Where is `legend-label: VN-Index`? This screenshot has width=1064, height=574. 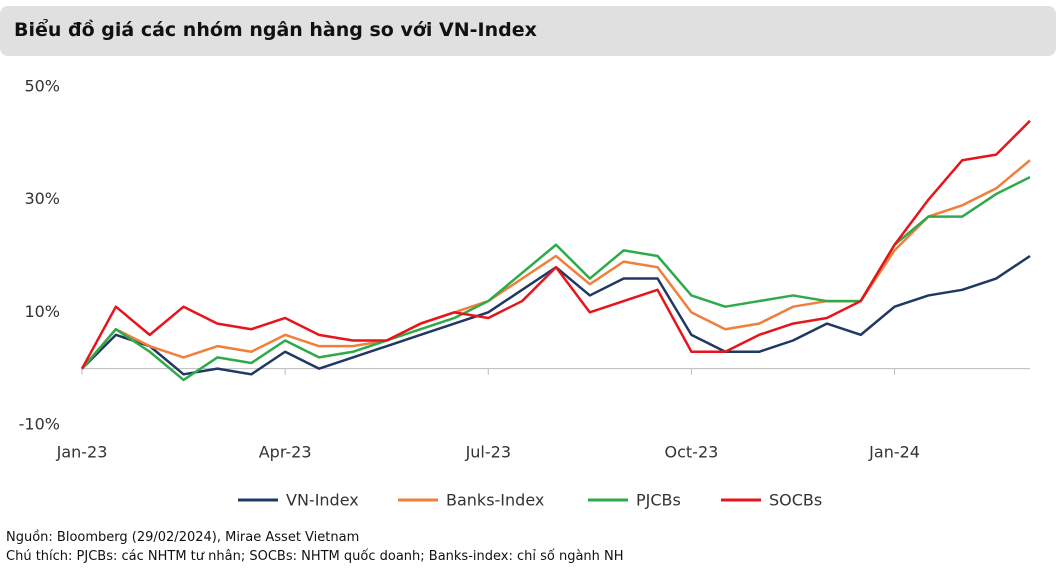 legend-label: VN-Index is located at coordinates (322, 500).